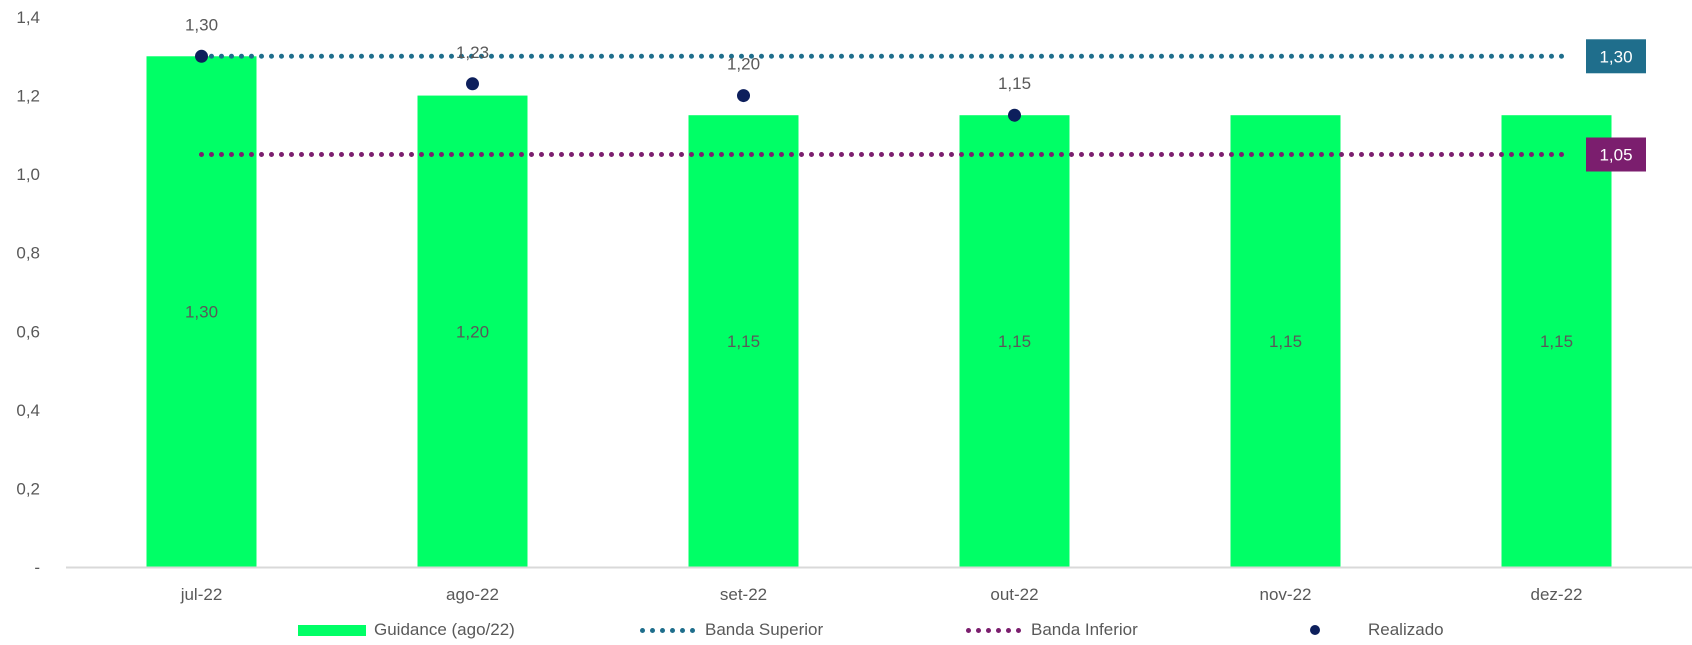 The width and height of the screenshot is (1692, 645). I want to click on x-tick-label: jul-22, so click(201, 594).